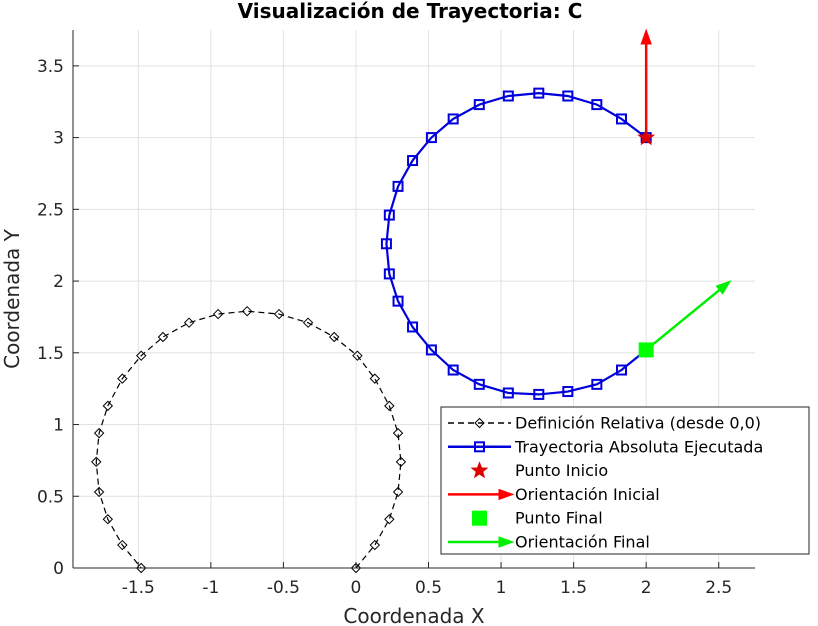 This screenshot has width=818, height=626. I want to click on legend-entry: Orientación Final, so click(549, 542).